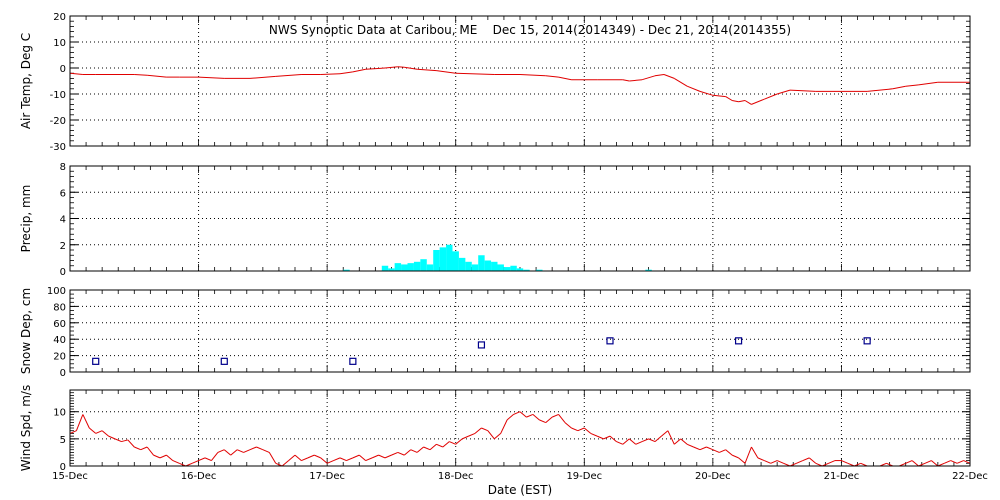 The image size is (1000, 500). What do you see at coordinates (63, 220) in the screenshot?
I see `y-tick-label: 4` at bounding box center [63, 220].